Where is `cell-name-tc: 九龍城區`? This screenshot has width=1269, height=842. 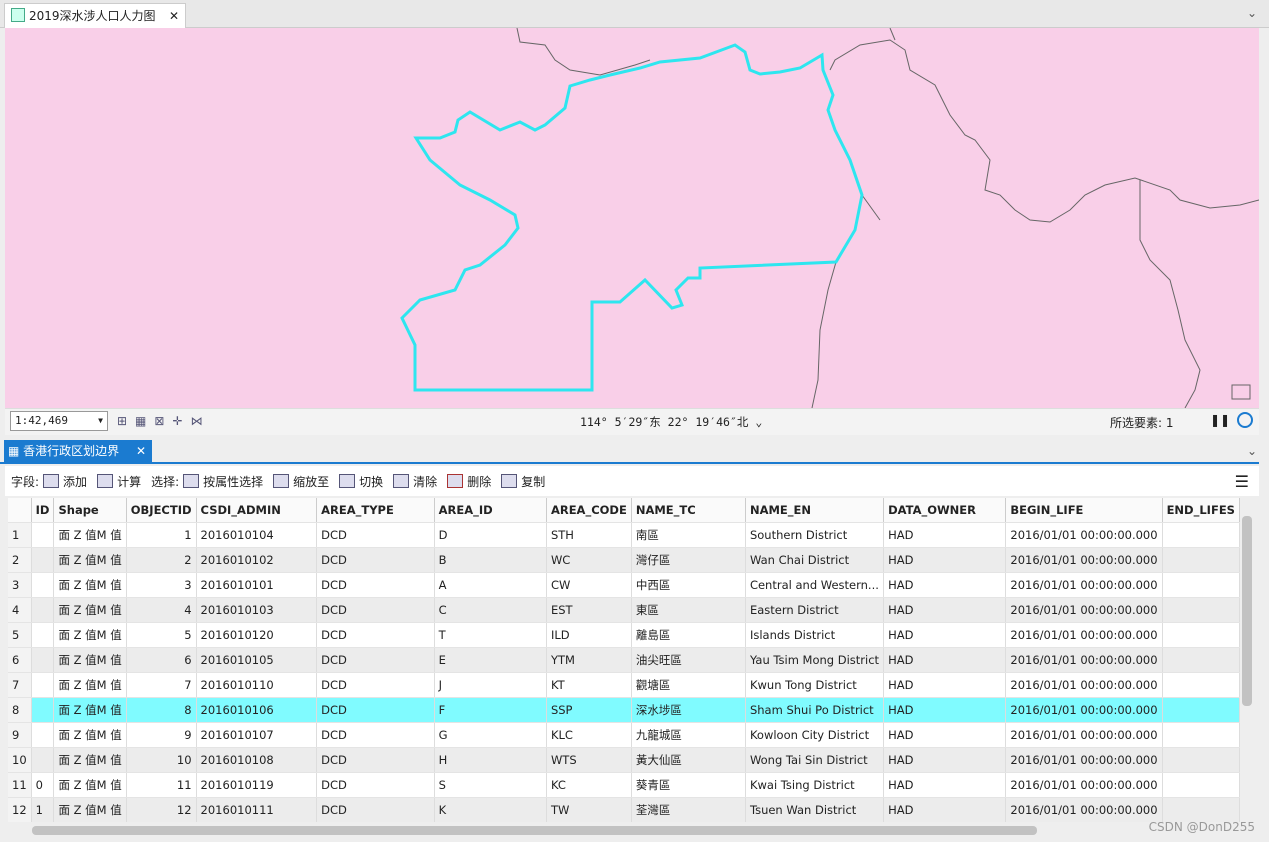
cell-name-tc: 九龍城區 is located at coordinates (688, 735).